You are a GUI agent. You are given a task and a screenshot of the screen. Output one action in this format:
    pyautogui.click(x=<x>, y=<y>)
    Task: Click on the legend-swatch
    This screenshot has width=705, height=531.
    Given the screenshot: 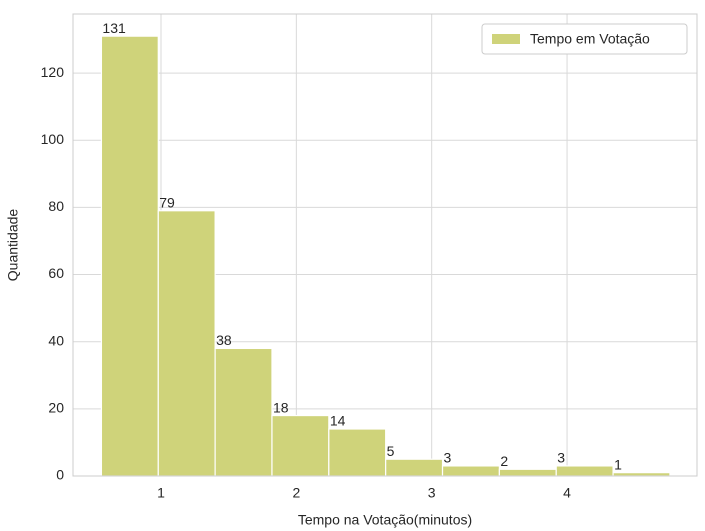 What is the action you would take?
    pyautogui.click(x=506, y=39)
    